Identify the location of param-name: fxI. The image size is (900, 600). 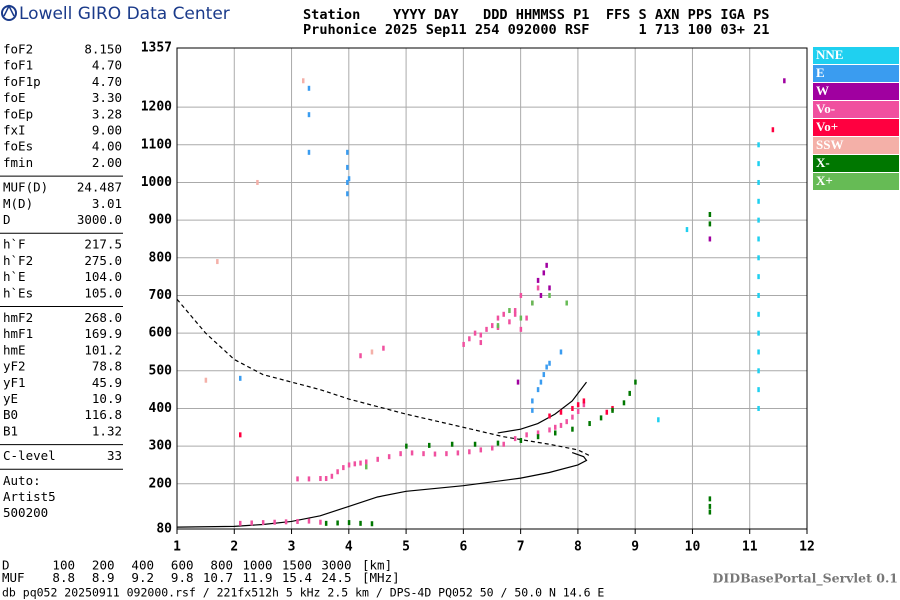
(14, 130).